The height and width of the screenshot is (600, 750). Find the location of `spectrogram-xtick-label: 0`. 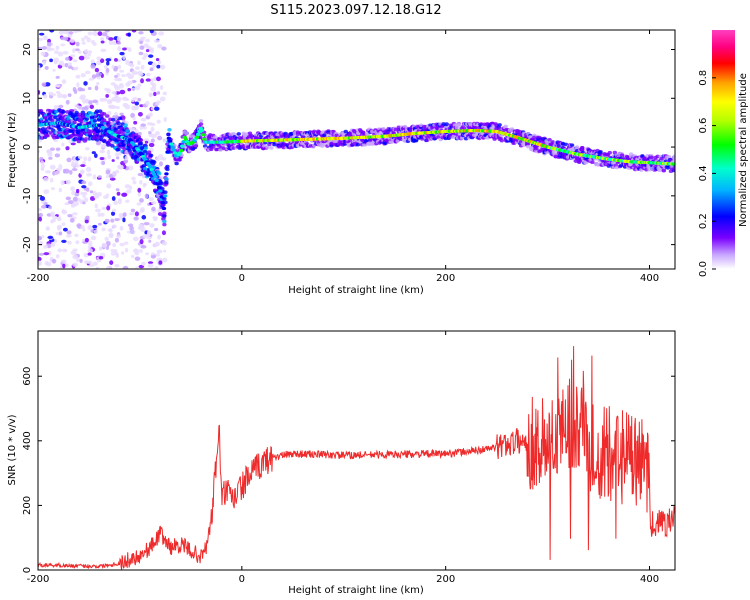

spectrogram-xtick-label: 0 is located at coordinates (242, 278).